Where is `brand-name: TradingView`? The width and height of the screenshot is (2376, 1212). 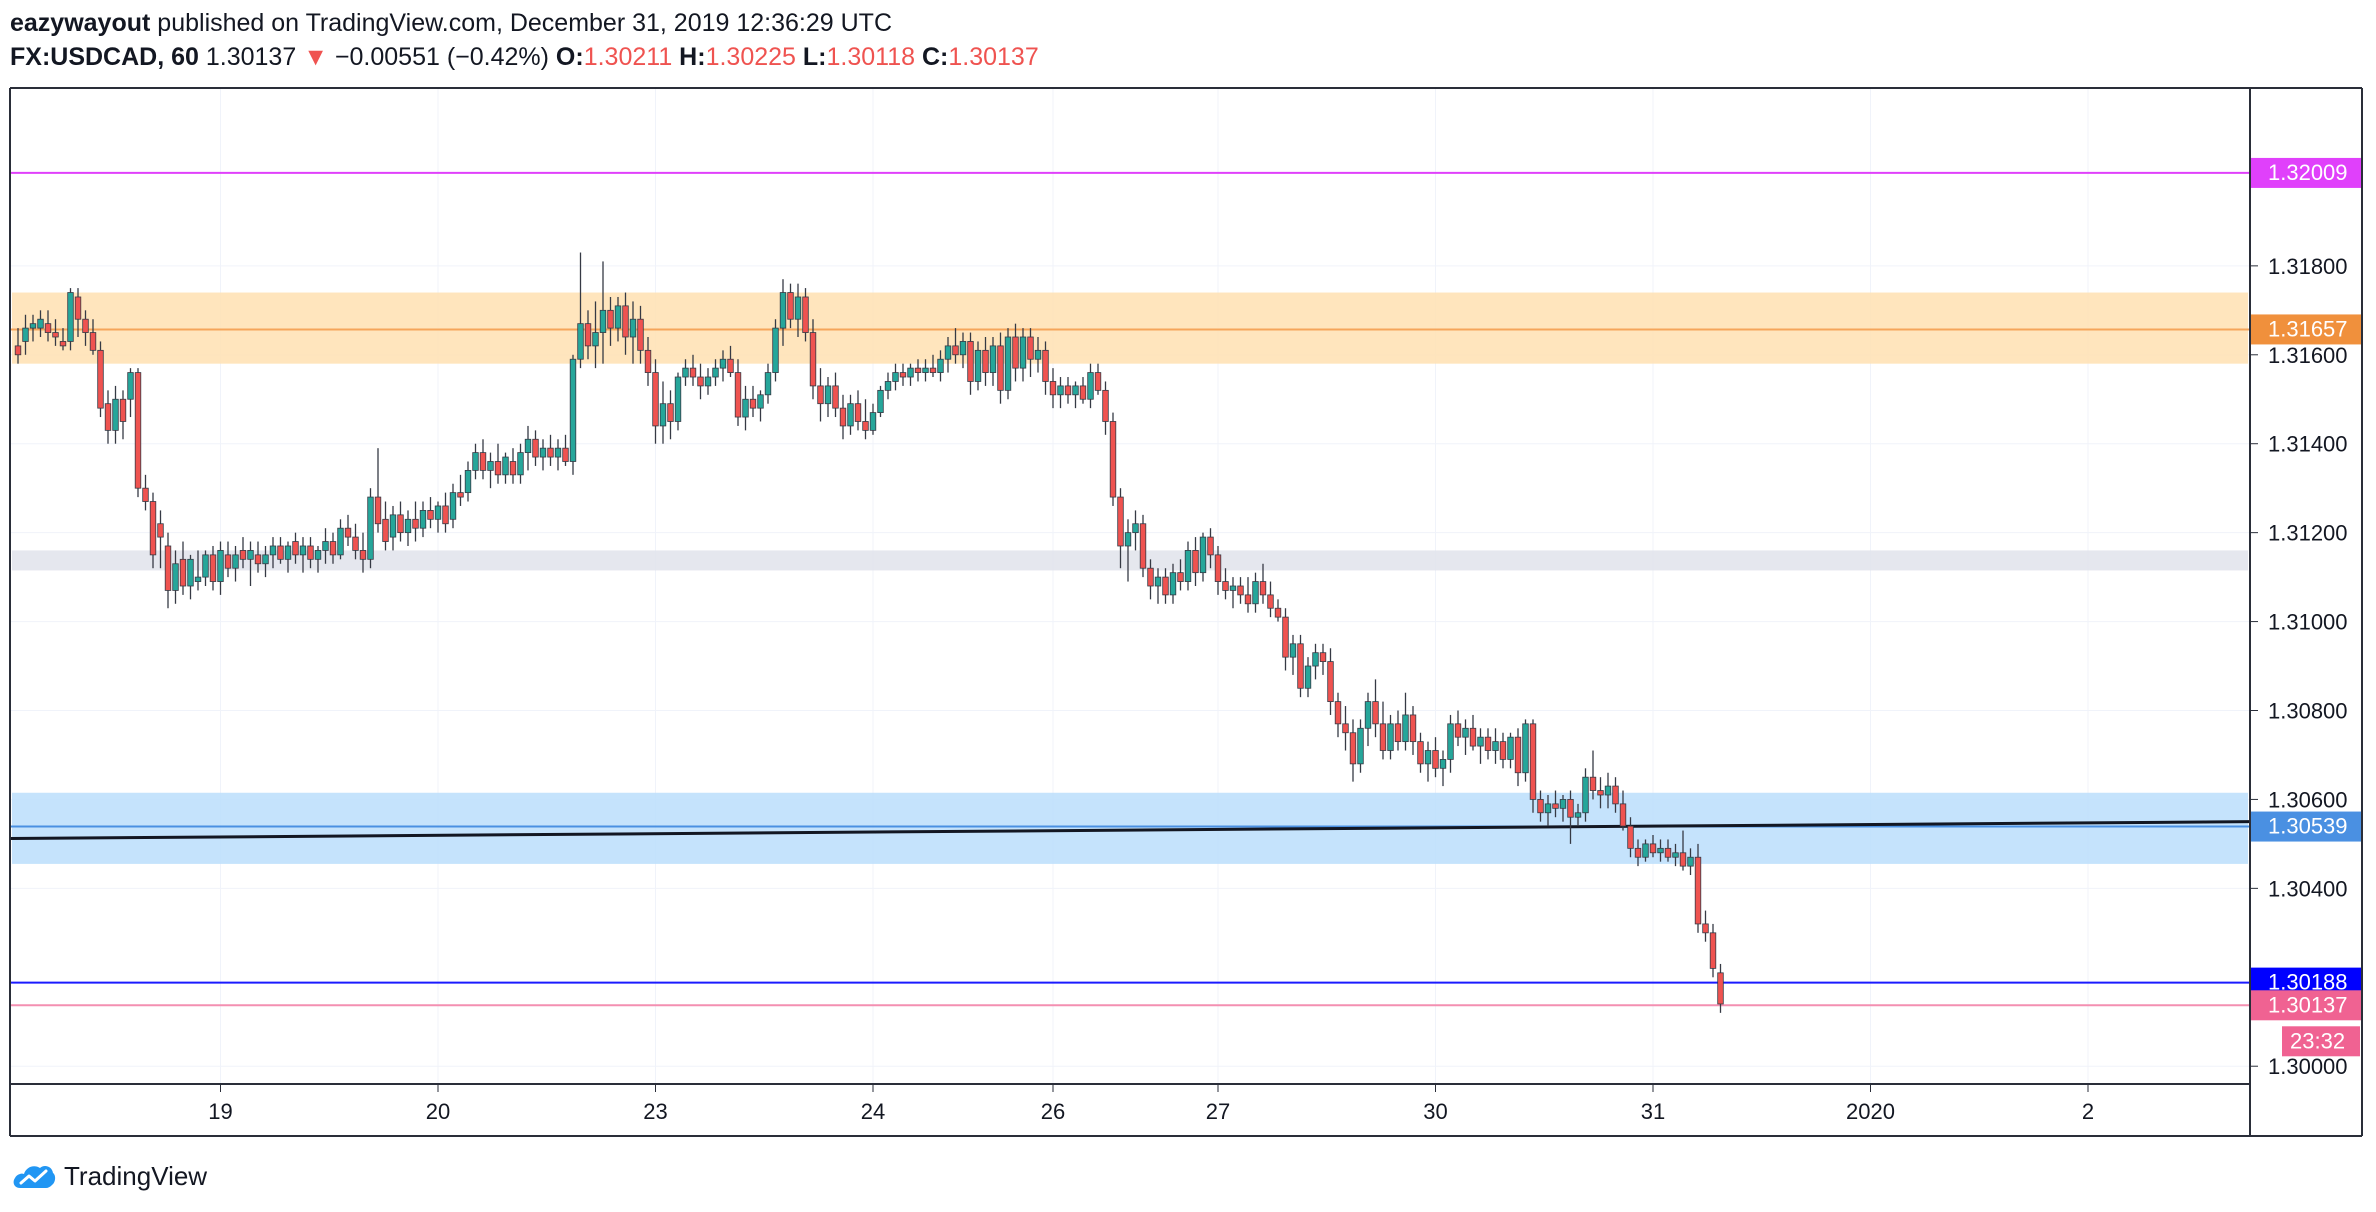
brand-name: TradingView is located at coordinates (136, 1175).